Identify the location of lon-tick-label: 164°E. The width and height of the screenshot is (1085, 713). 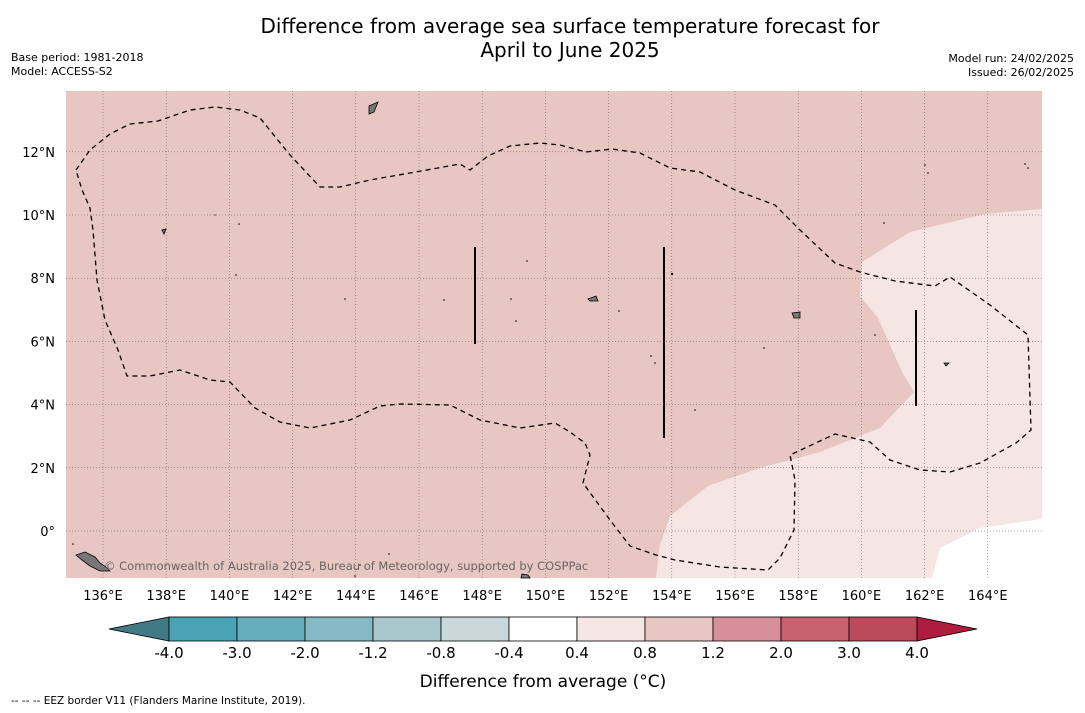
(988, 596).